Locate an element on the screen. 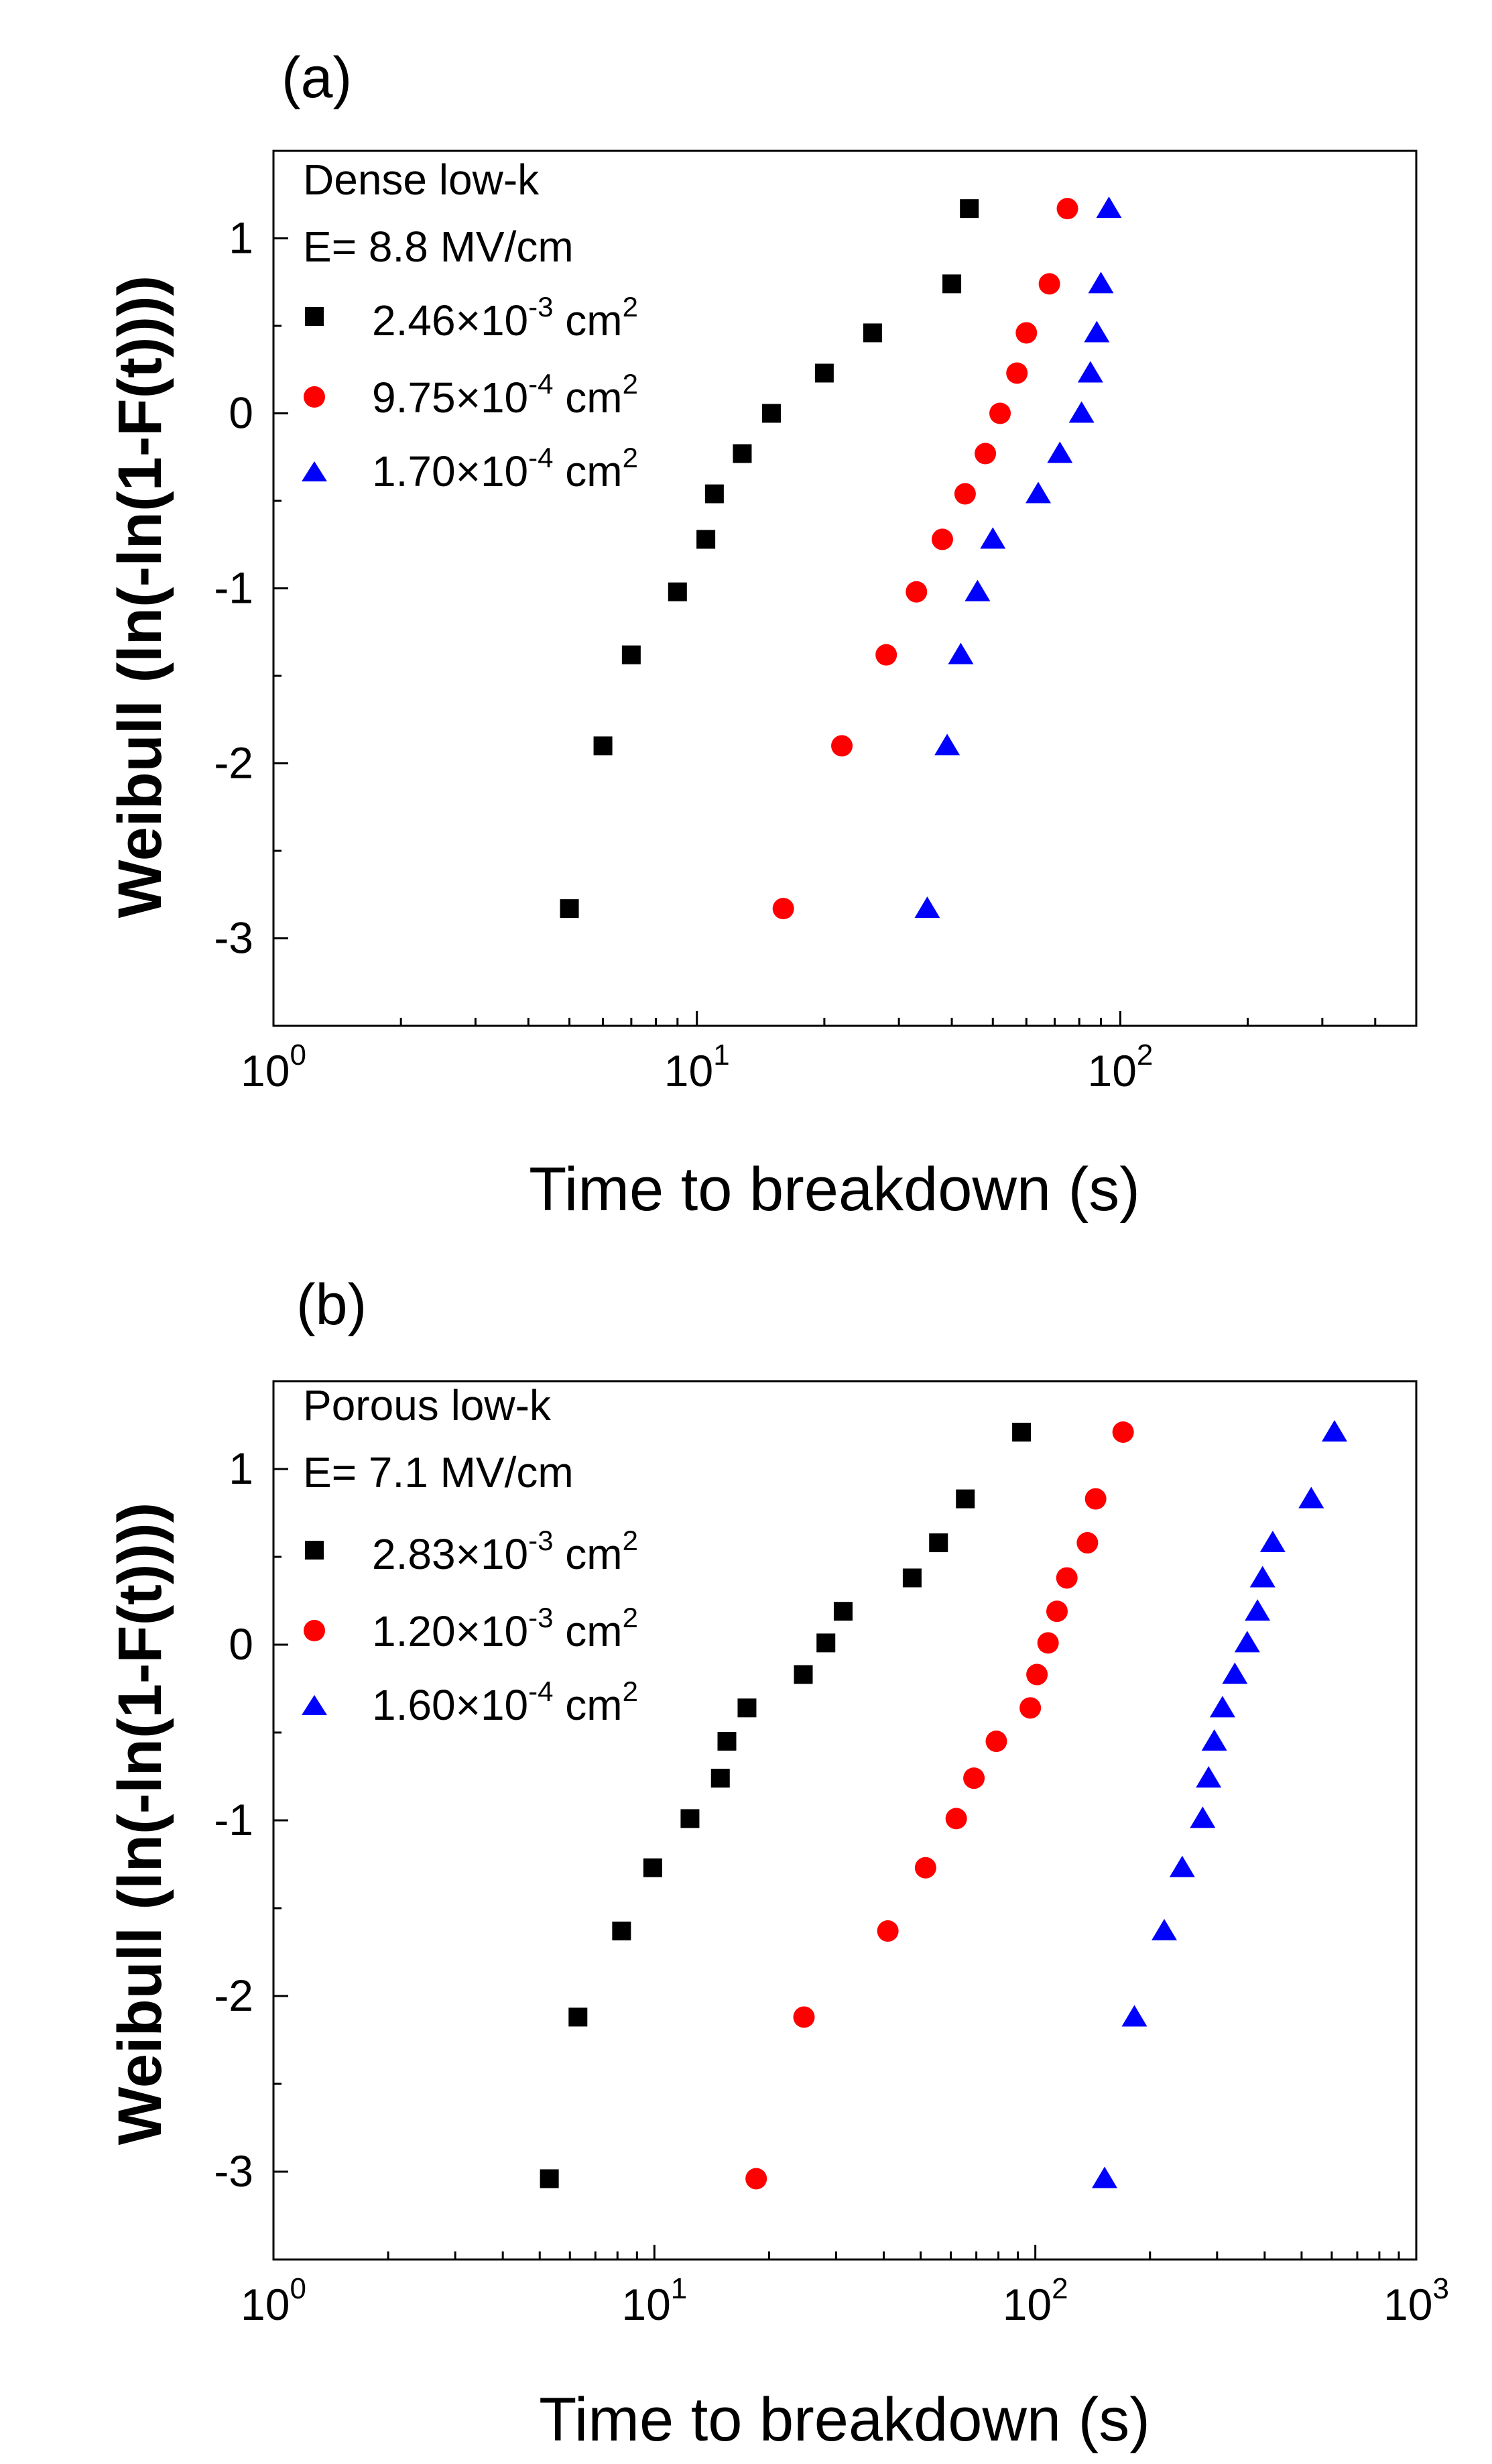 The width and height of the screenshot is (1492, 2464). panel-b-y-tick-label: -1 is located at coordinates (234, 1819).